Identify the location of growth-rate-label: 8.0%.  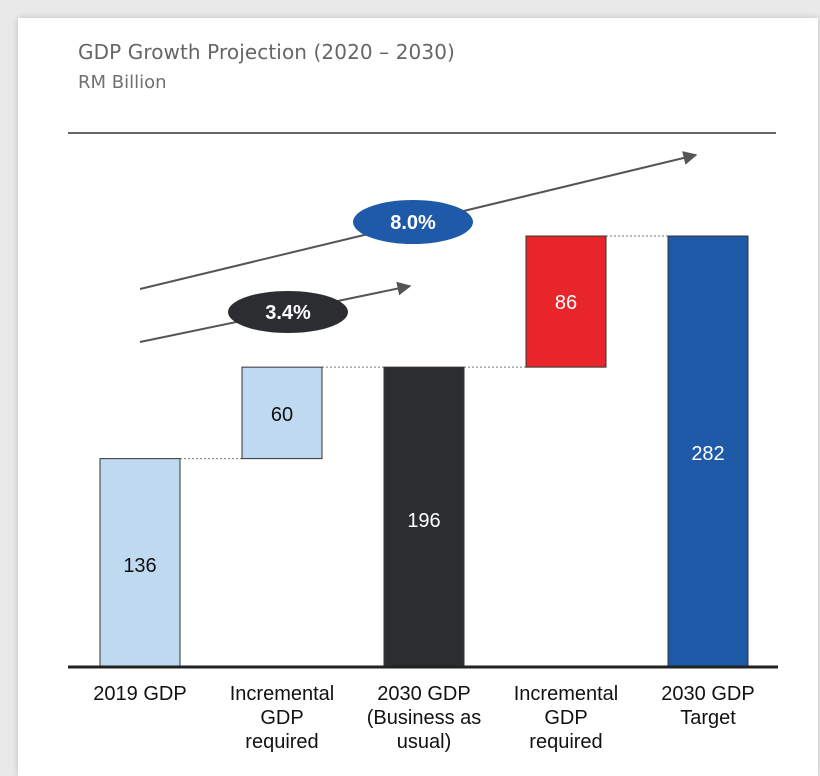
(413, 223).